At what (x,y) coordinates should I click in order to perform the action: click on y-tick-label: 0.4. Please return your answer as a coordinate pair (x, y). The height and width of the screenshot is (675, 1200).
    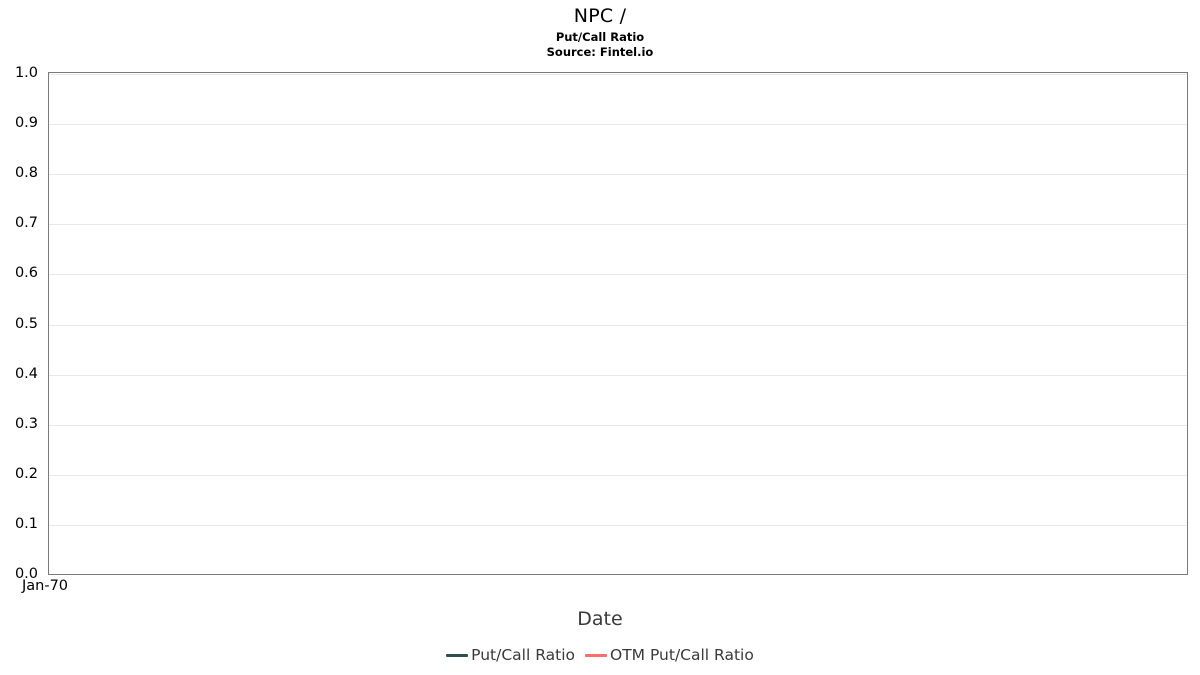
    Looking at the image, I should click on (26, 373).